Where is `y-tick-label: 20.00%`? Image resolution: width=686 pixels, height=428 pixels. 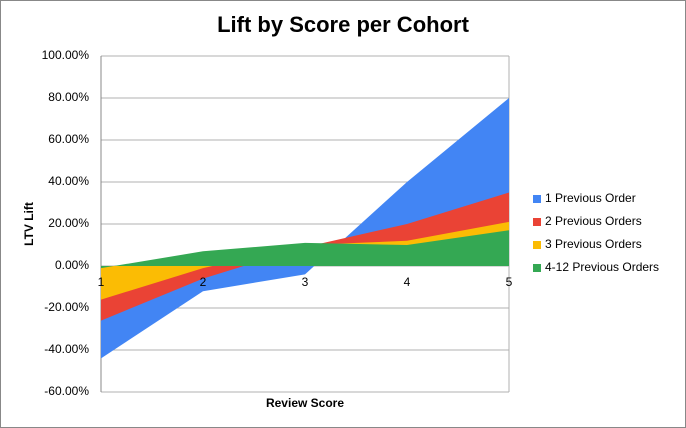
y-tick-label: 20.00% is located at coordinates (68, 223).